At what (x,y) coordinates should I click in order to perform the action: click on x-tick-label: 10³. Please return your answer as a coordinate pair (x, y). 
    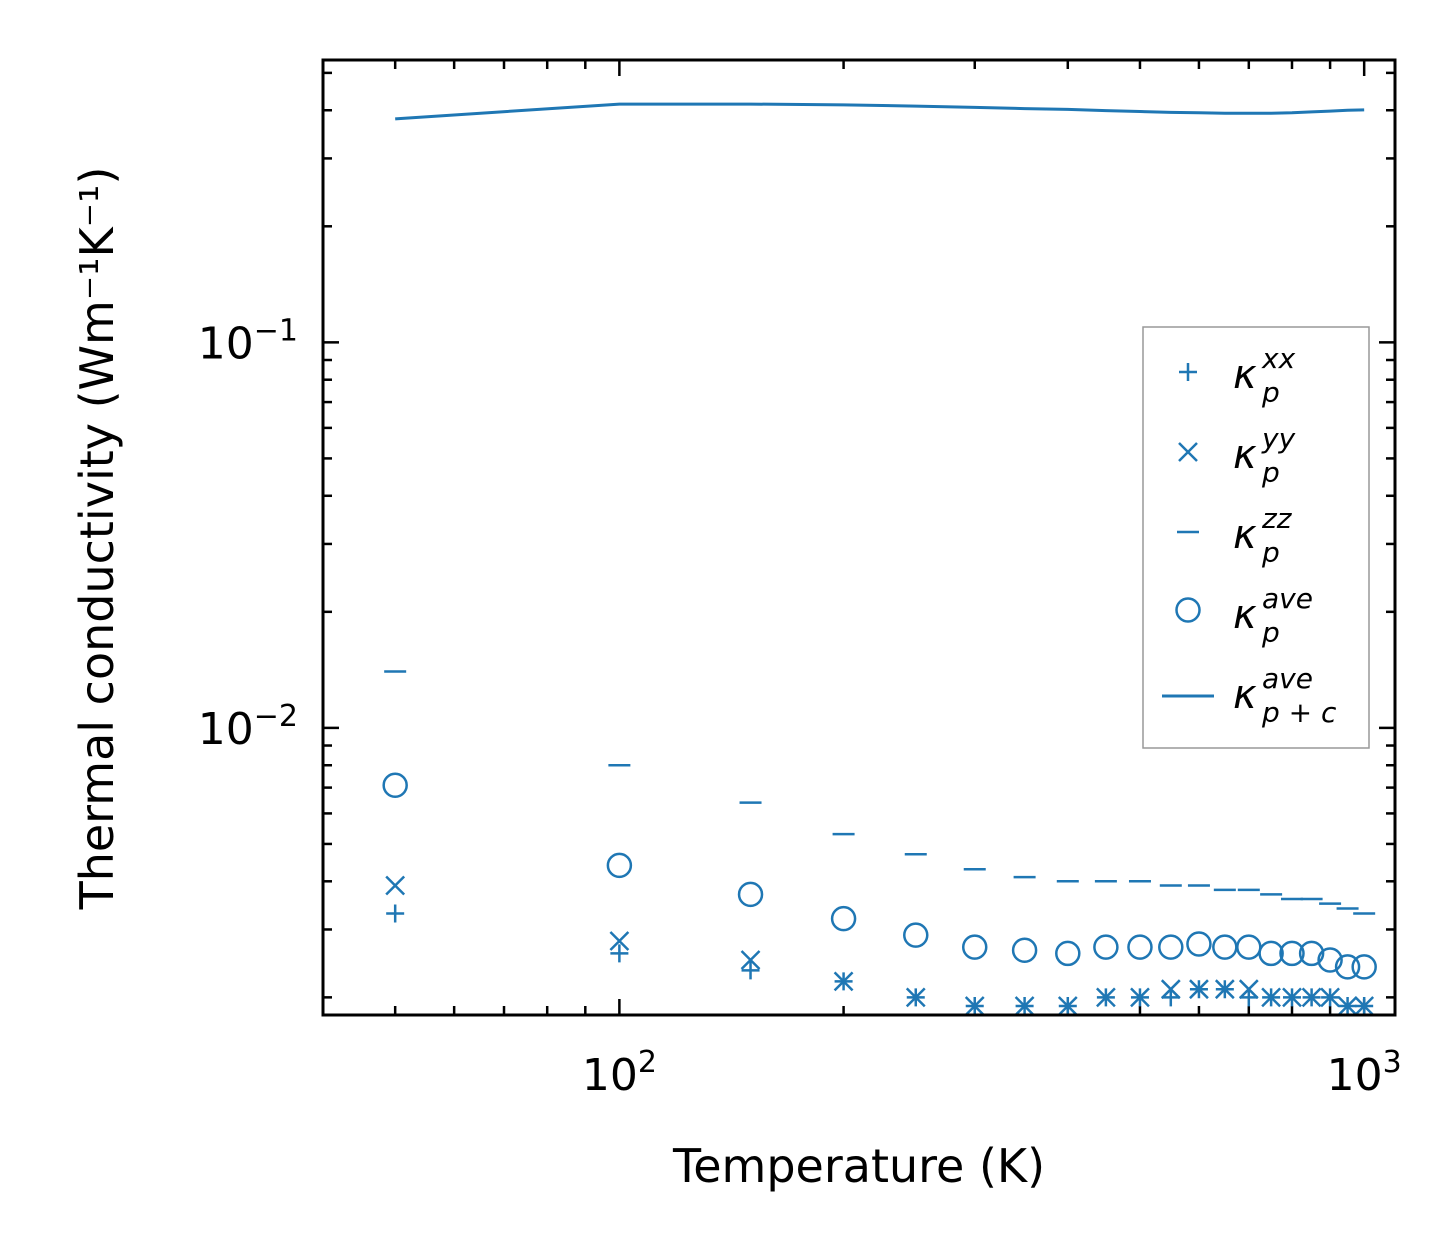
    Looking at the image, I should click on (1364, 1073).